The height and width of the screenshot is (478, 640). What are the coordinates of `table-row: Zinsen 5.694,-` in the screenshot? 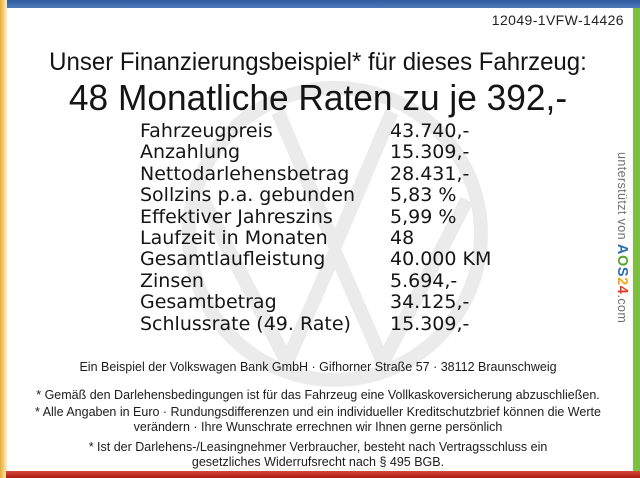 It's located at (315, 280).